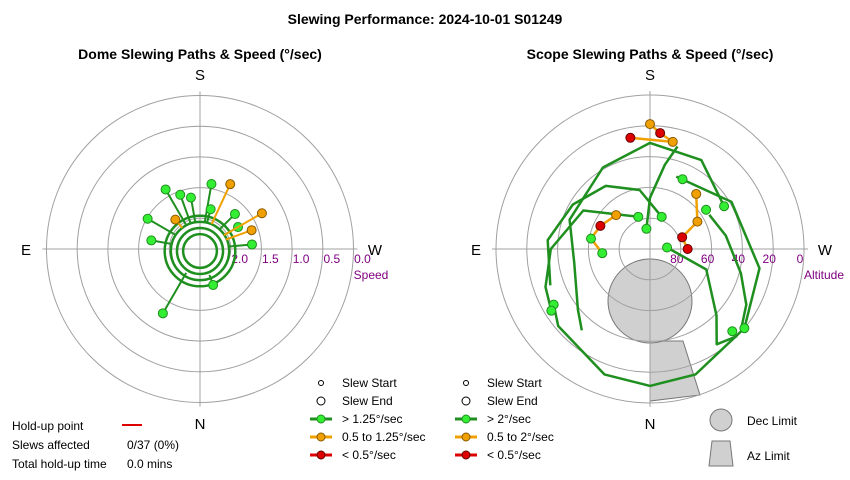  Describe the element at coordinates (650, 75) in the screenshot. I see `scope-south-label: S` at that location.